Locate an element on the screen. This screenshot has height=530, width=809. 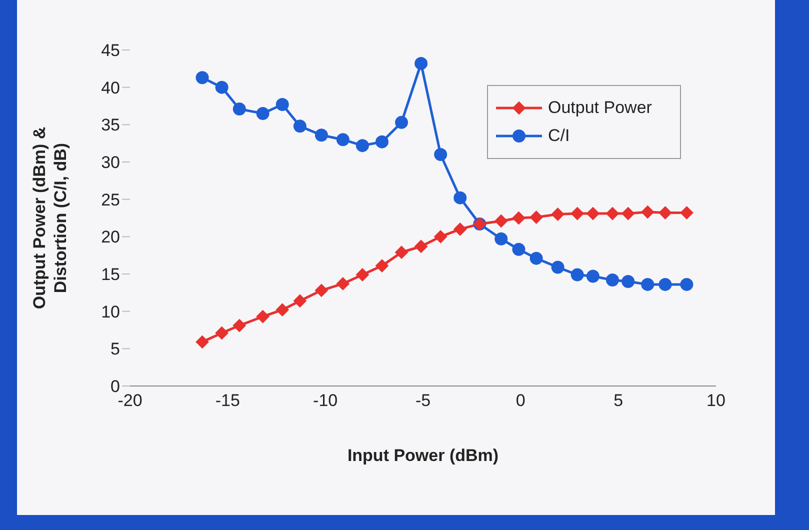
x-axis-title: Input Power (dBm) is located at coordinates (423, 455).